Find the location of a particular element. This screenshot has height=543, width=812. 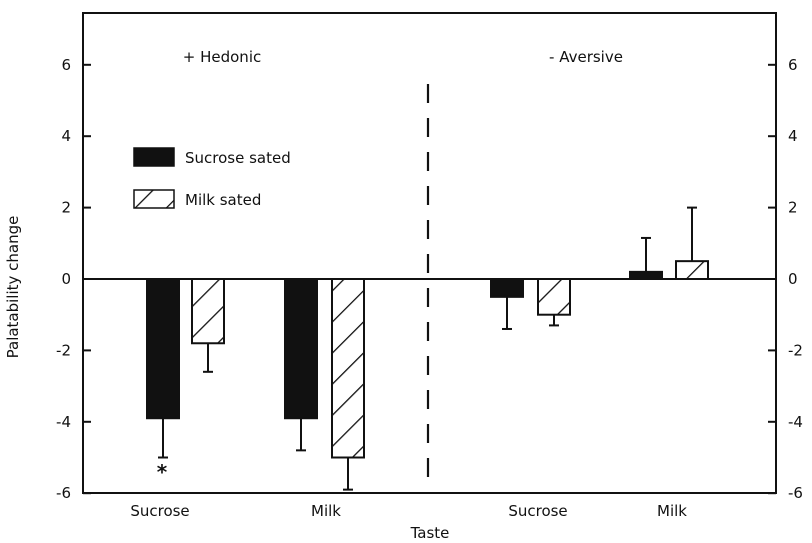

y-tick-label-left: 0 is located at coordinates (66, 279).